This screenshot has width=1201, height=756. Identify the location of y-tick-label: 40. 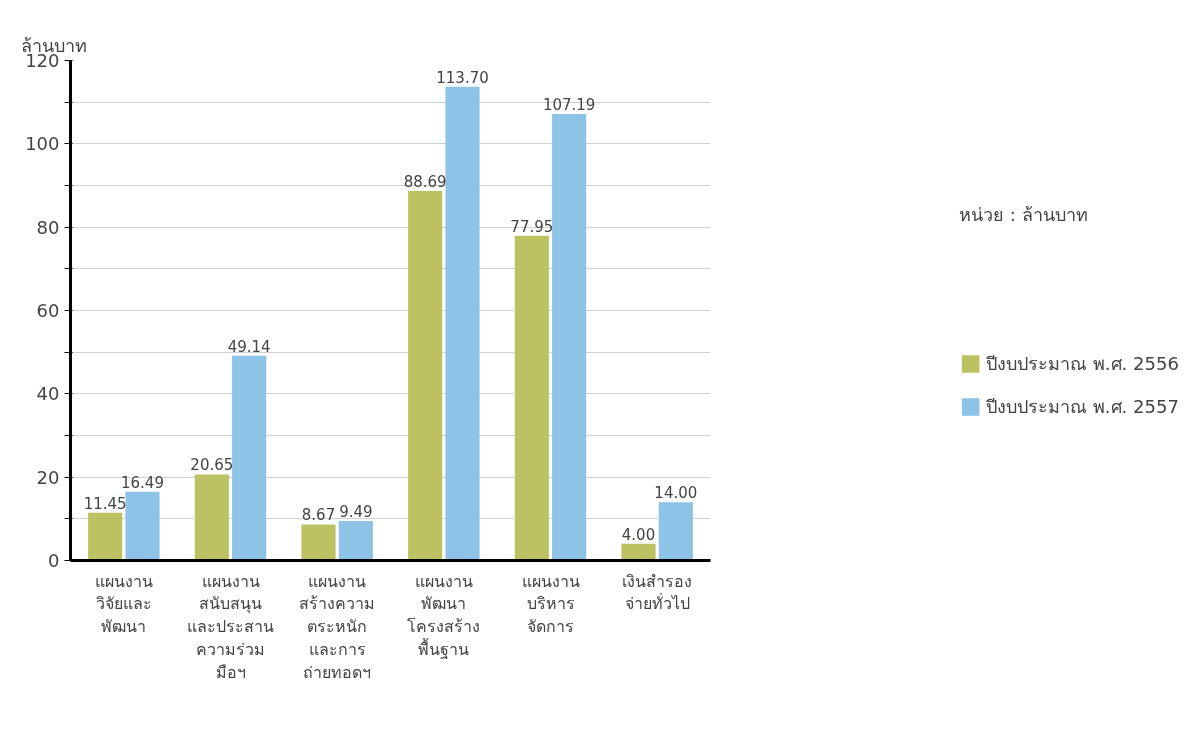
(48, 394).